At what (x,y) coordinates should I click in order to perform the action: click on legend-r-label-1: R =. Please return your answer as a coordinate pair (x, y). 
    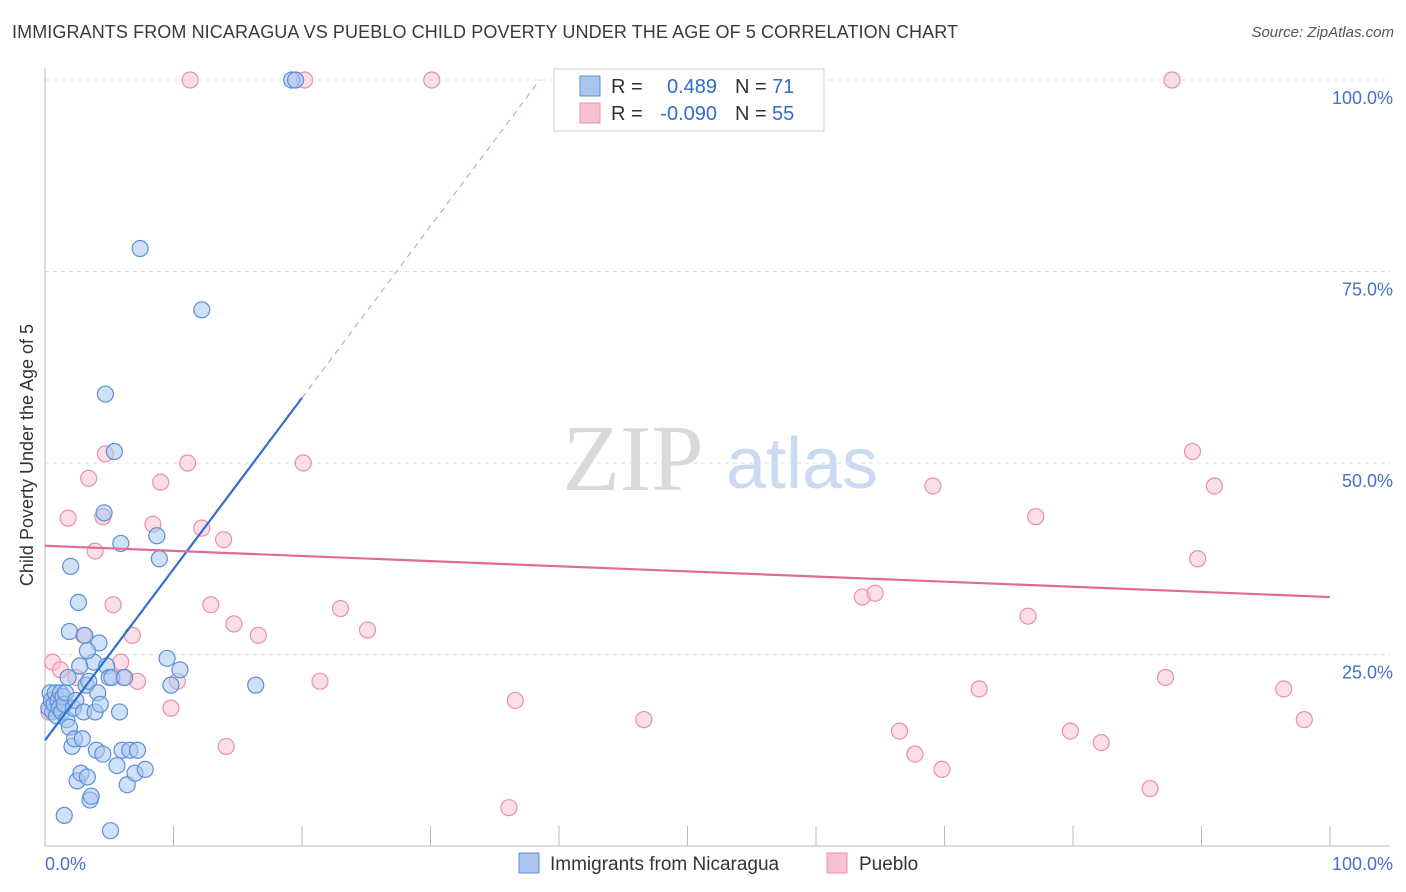
    Looking at the image, I should click on (627, 87).